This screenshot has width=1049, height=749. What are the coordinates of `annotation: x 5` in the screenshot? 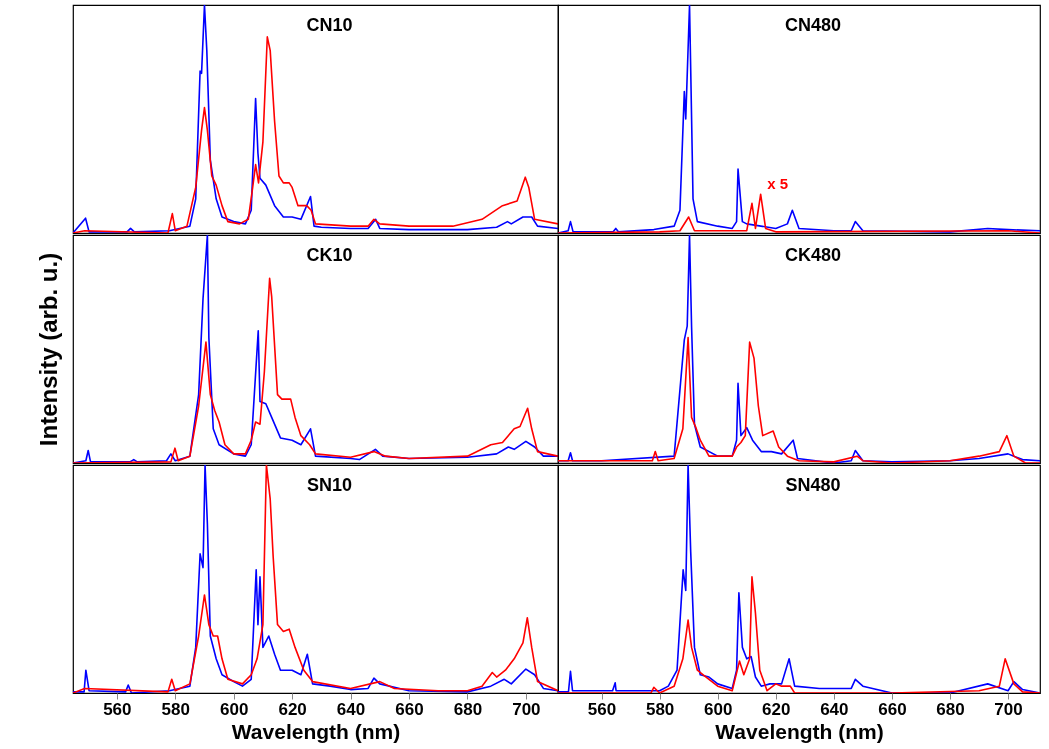 It's located at (778, 184).